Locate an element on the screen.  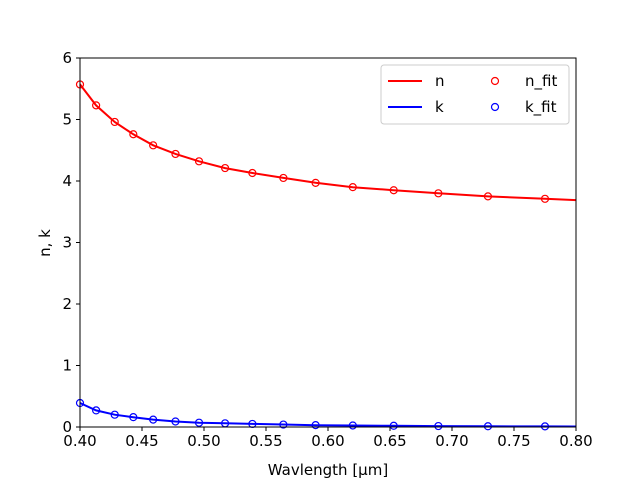
x-tick-label: 0.40 is located at coordinates (79, 441).